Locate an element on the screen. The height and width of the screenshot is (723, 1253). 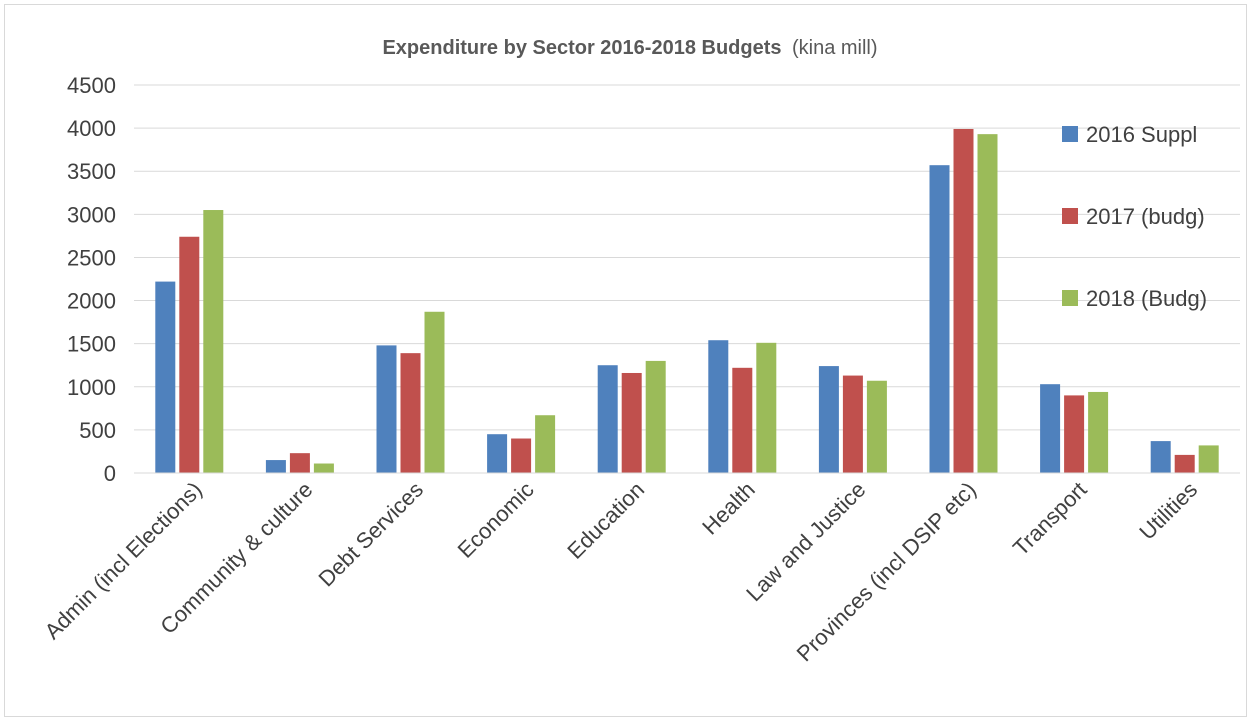
y-tick-label: 1000 is located at coordinates (91, 387).